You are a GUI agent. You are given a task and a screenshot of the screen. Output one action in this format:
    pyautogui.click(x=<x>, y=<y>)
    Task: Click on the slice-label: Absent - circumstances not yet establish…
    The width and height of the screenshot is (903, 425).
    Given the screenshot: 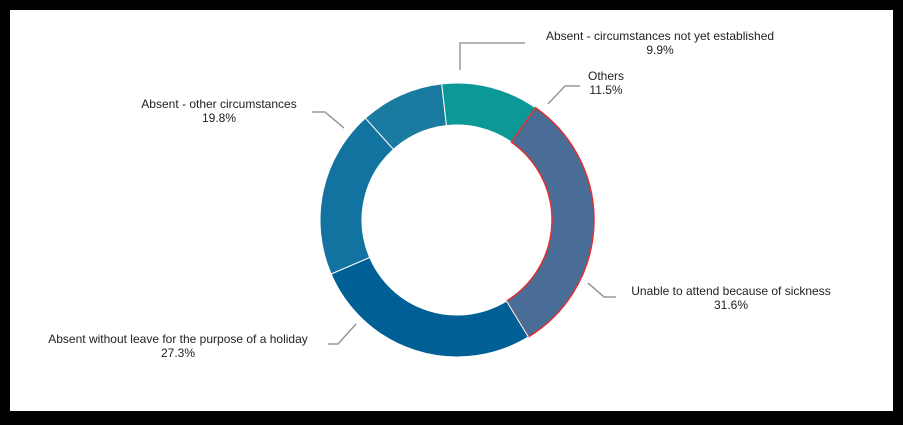 What is the action you would take?
    pyautogui.click(x=660, y=36)
    